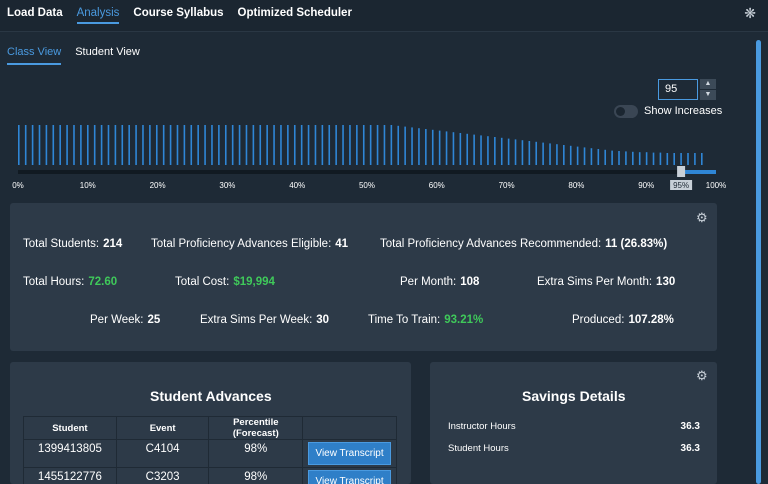 Image resolution: width=768 pixels, height=484 pixels. Describe the element at coordinates (576, 185) in the screenshot. I see `x-tick-label: 80%` at that location.